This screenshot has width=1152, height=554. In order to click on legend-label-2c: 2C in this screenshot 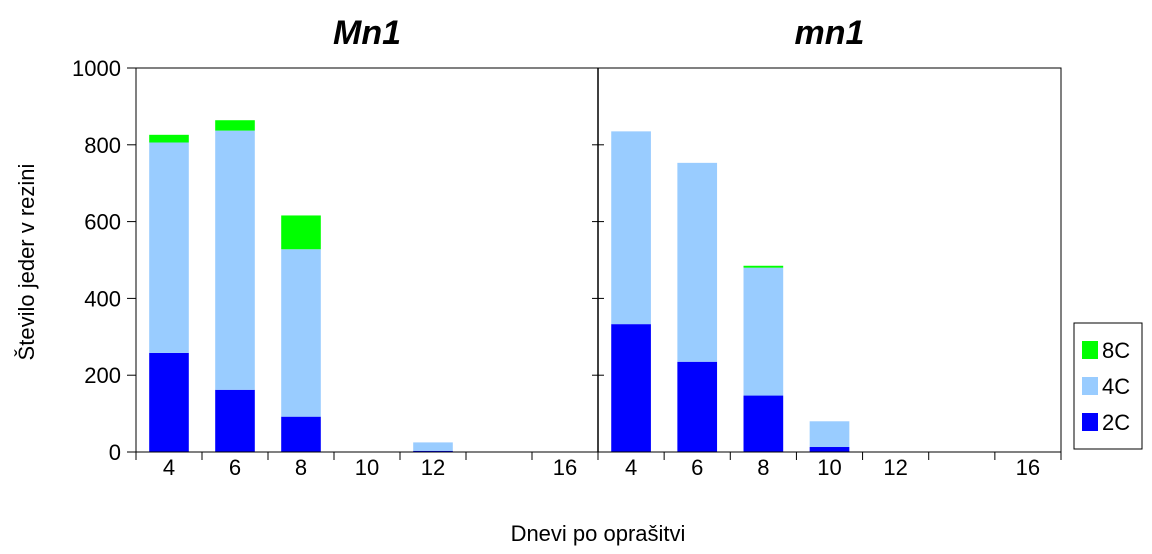, I will do `click(1116, 422)`.